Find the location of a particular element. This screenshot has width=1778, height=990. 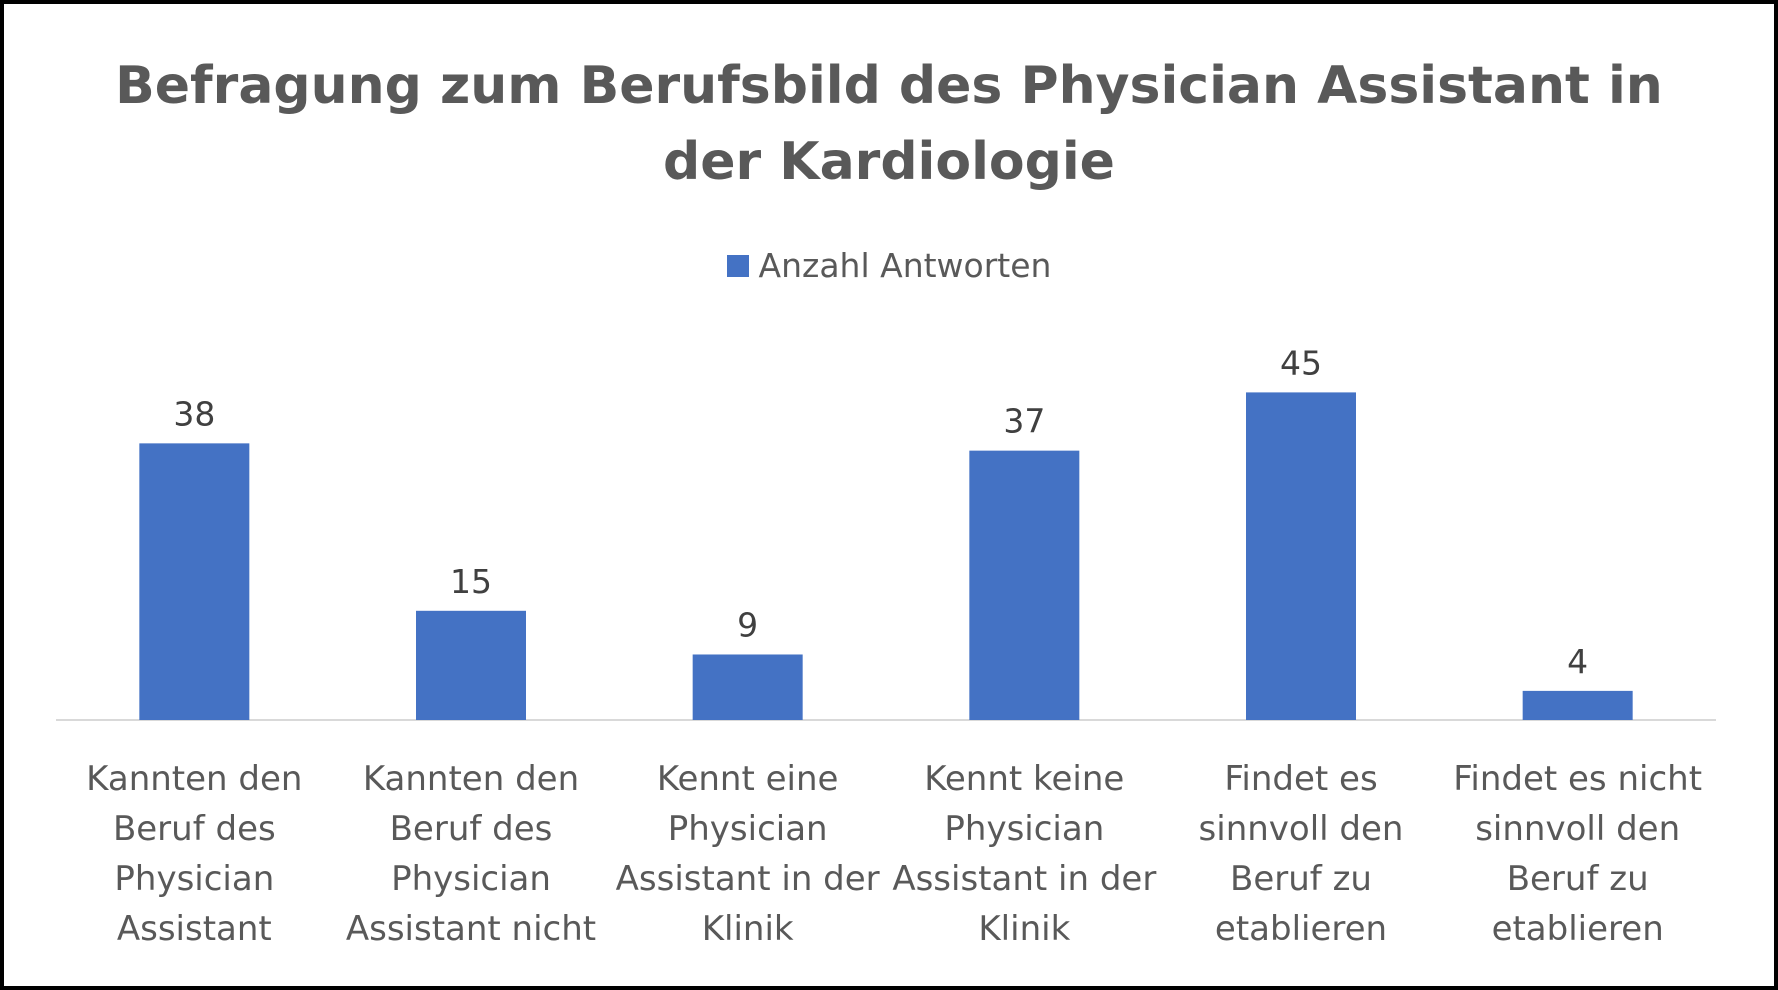

category-label-line: Assistant nicht is located at coordinates (471, 929).